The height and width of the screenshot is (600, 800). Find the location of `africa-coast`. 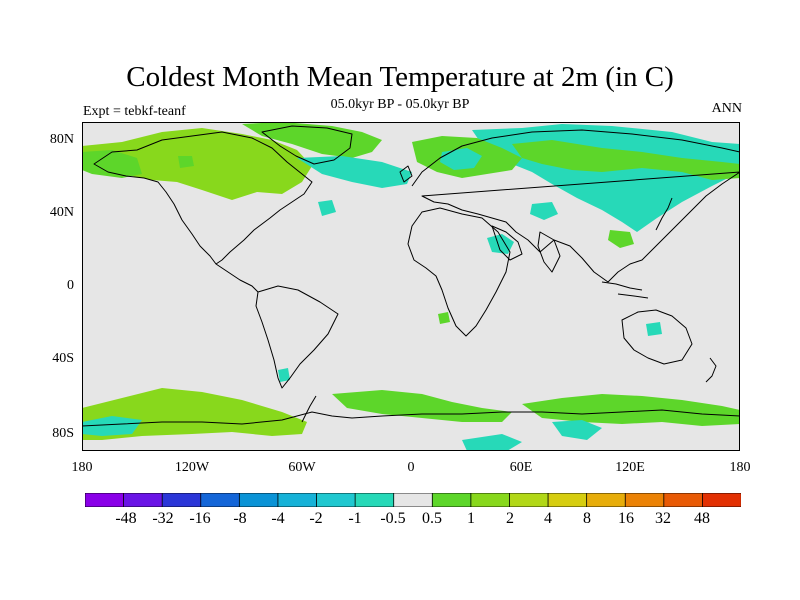

africa-coast is located at coordinates (459, 272).